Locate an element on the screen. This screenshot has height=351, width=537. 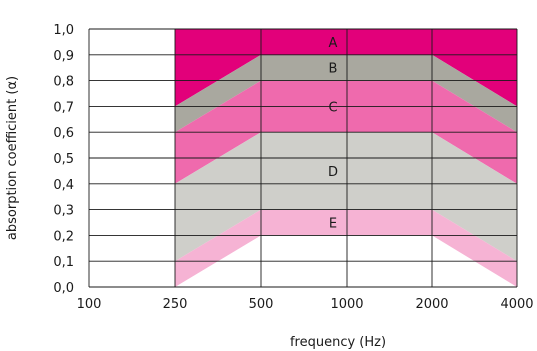
band-labels-layer: AB C D E is located at coordinates (333, 134).